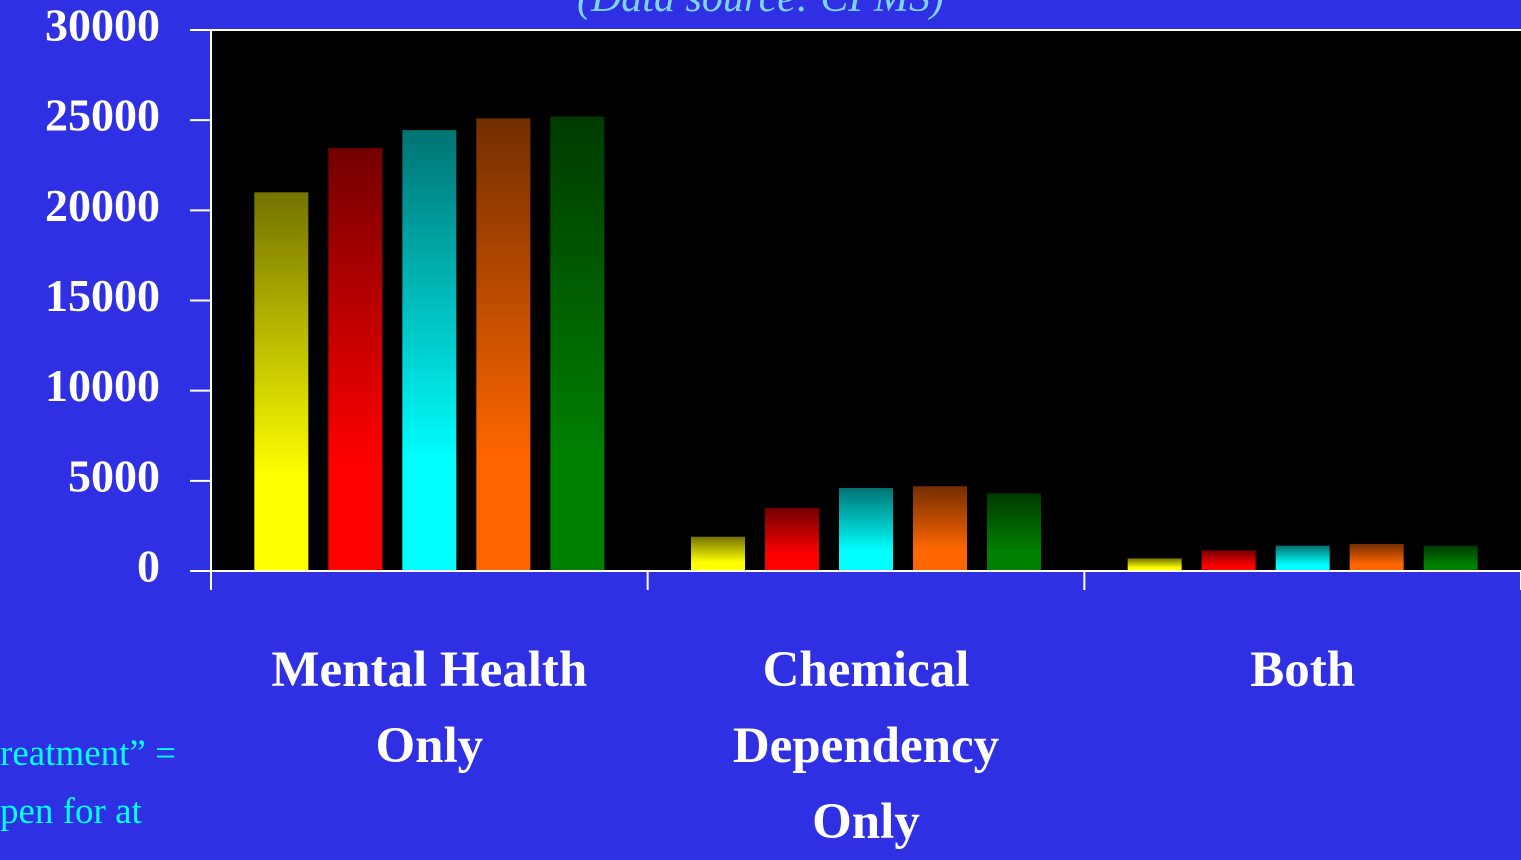  Describe the element at coordinates (102, 205) in the screenshot. I see `y-tick-label: 20000` at that location.